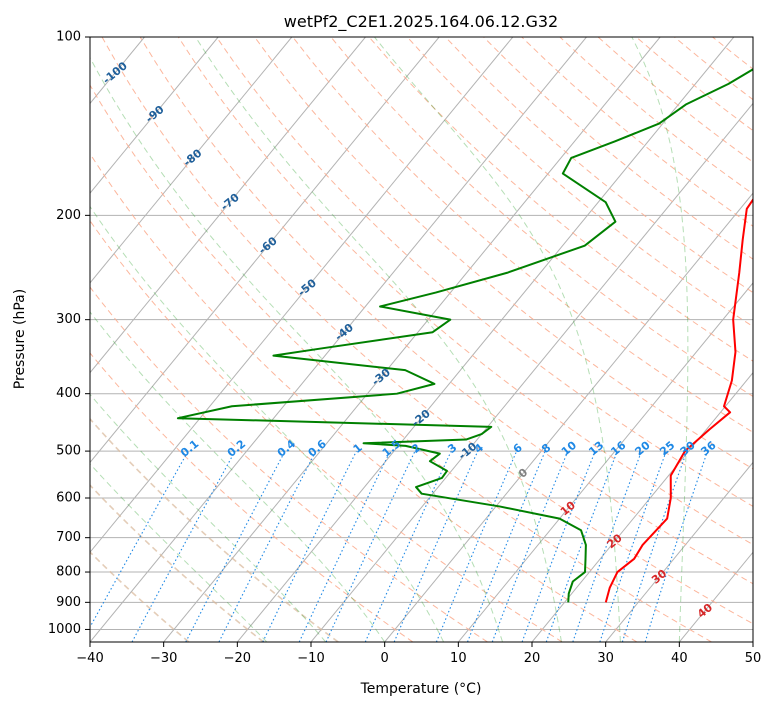 This screenshot has width=775, height=708. What do you see at coordinates (163, 658) in the screenshot?
I see `x-tick-label: −30` at bounding box center [163, 658].